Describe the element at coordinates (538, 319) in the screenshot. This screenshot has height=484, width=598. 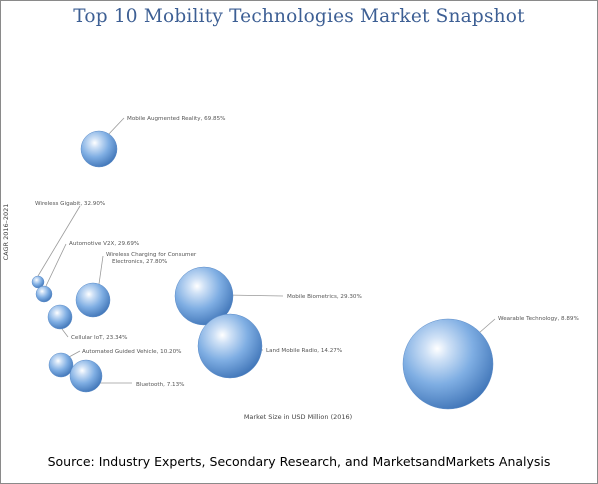
I see `bubble-label: Wearable Technology, 8.89%` at that location.